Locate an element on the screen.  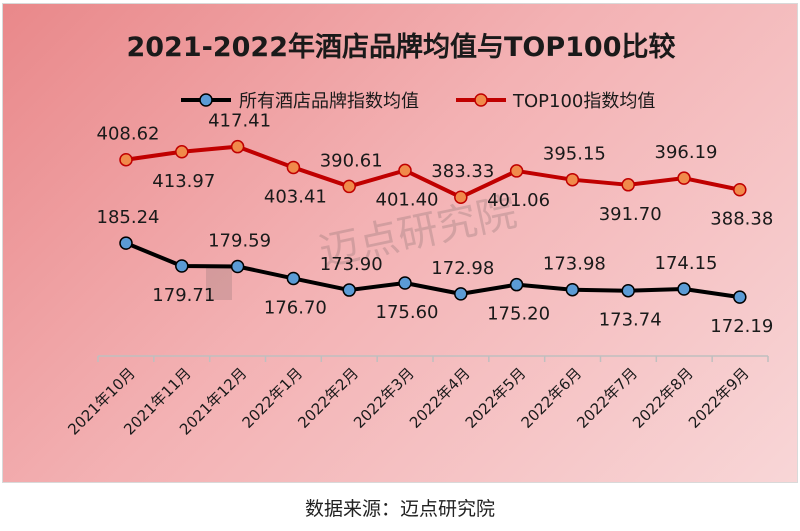
data-label: 173.74 is located at coordinates (630, 320).